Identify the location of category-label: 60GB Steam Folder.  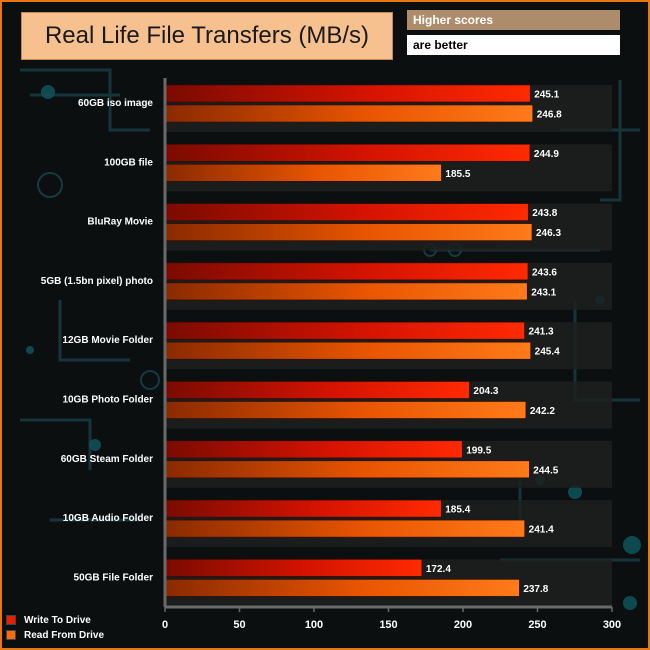
(107, 459).